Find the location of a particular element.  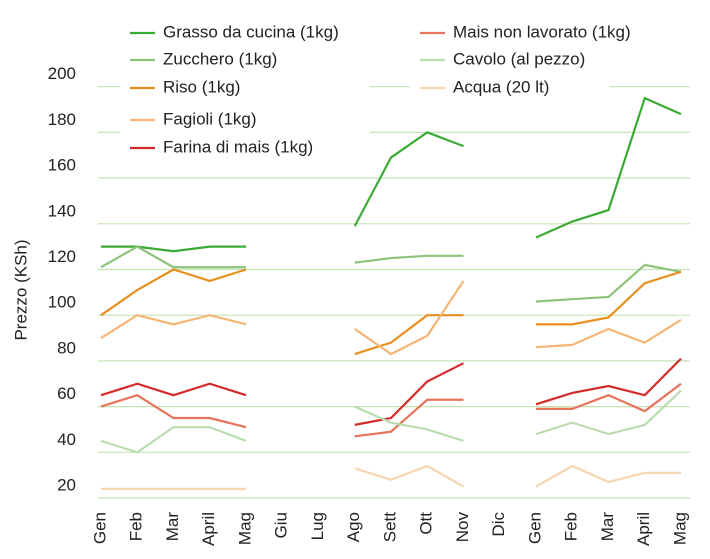

y-tick-label: 160 is located at coordinates (62, 165).